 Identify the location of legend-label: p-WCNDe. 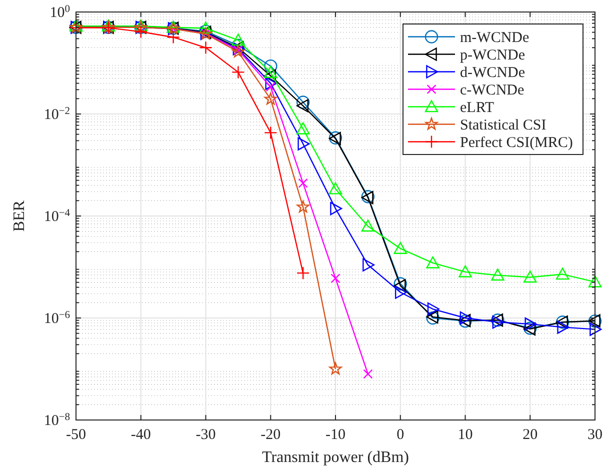
(493, 55).